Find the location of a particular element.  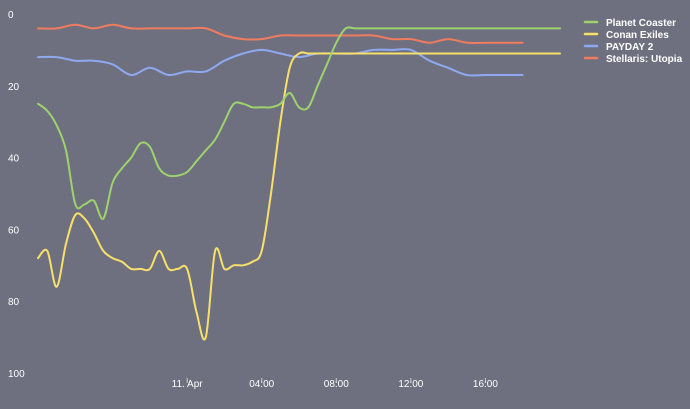

y-tick-label: 20 is located at coordinates (14, 87).